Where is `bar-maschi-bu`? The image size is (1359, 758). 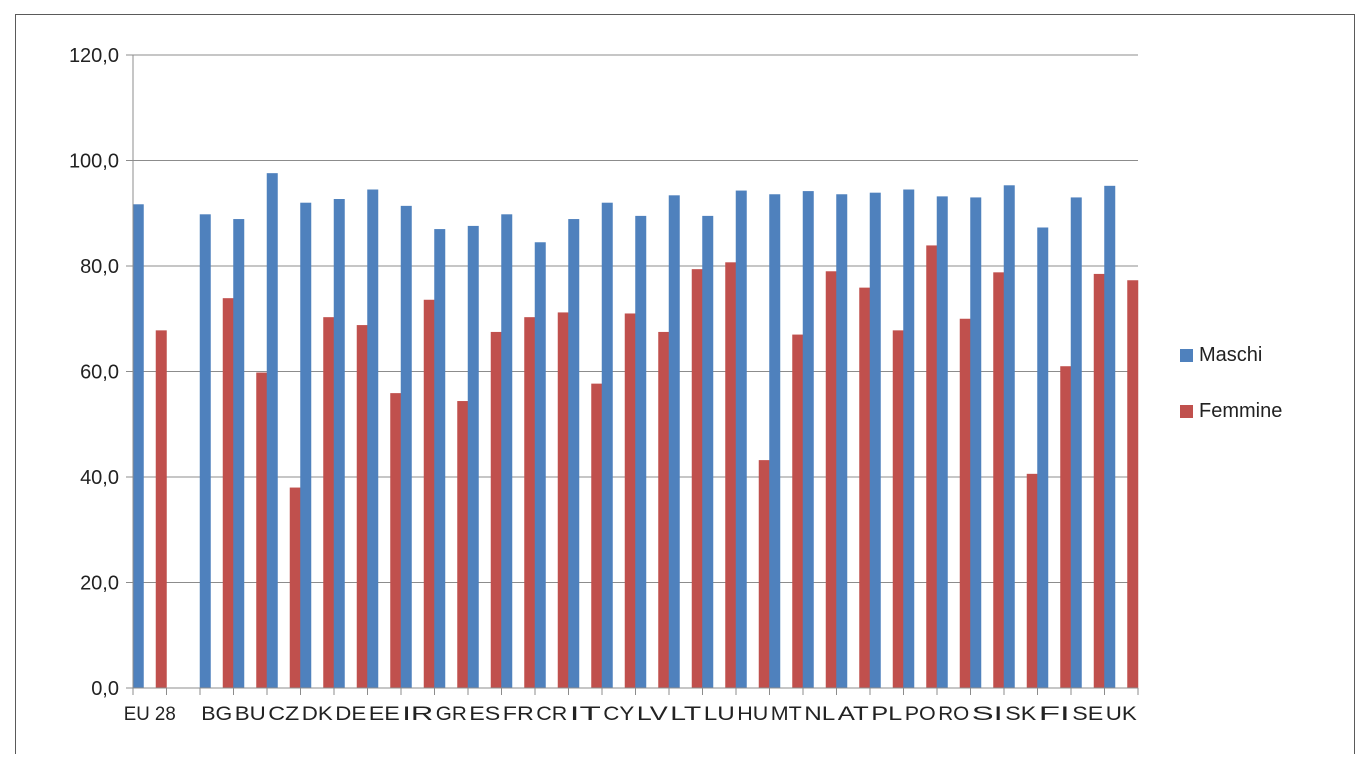
bar-maschi-bu is located at coordinates (239, 454).